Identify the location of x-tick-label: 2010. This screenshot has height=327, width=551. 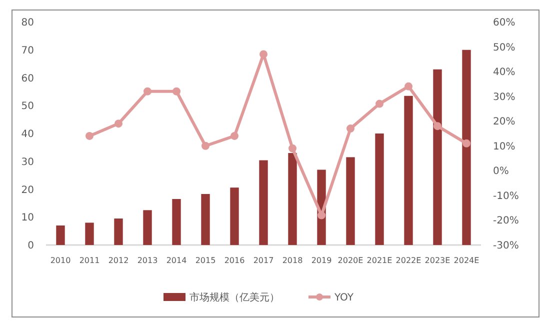
(60, 260).